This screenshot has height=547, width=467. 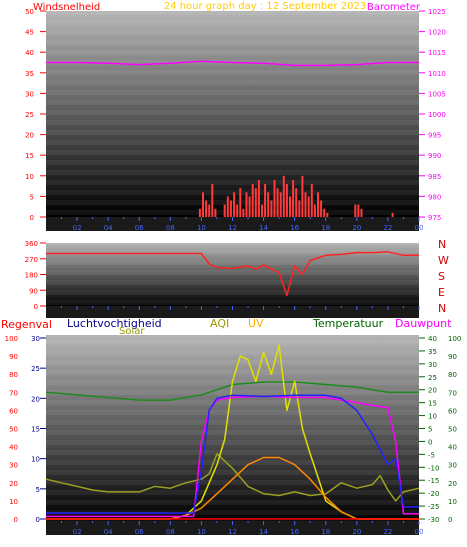 What do you see at coordinates (387, 532) in the screenshot?
I see `x-tick-label: 22` at bounding box center [387, 532].